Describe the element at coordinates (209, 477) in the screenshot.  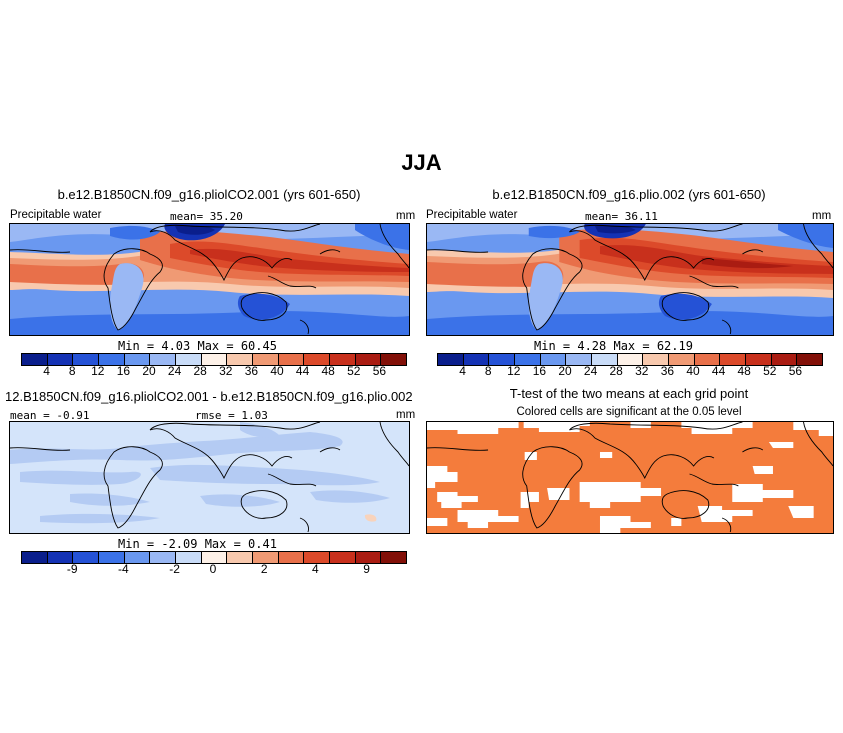
I see `panel3-map` at that location.